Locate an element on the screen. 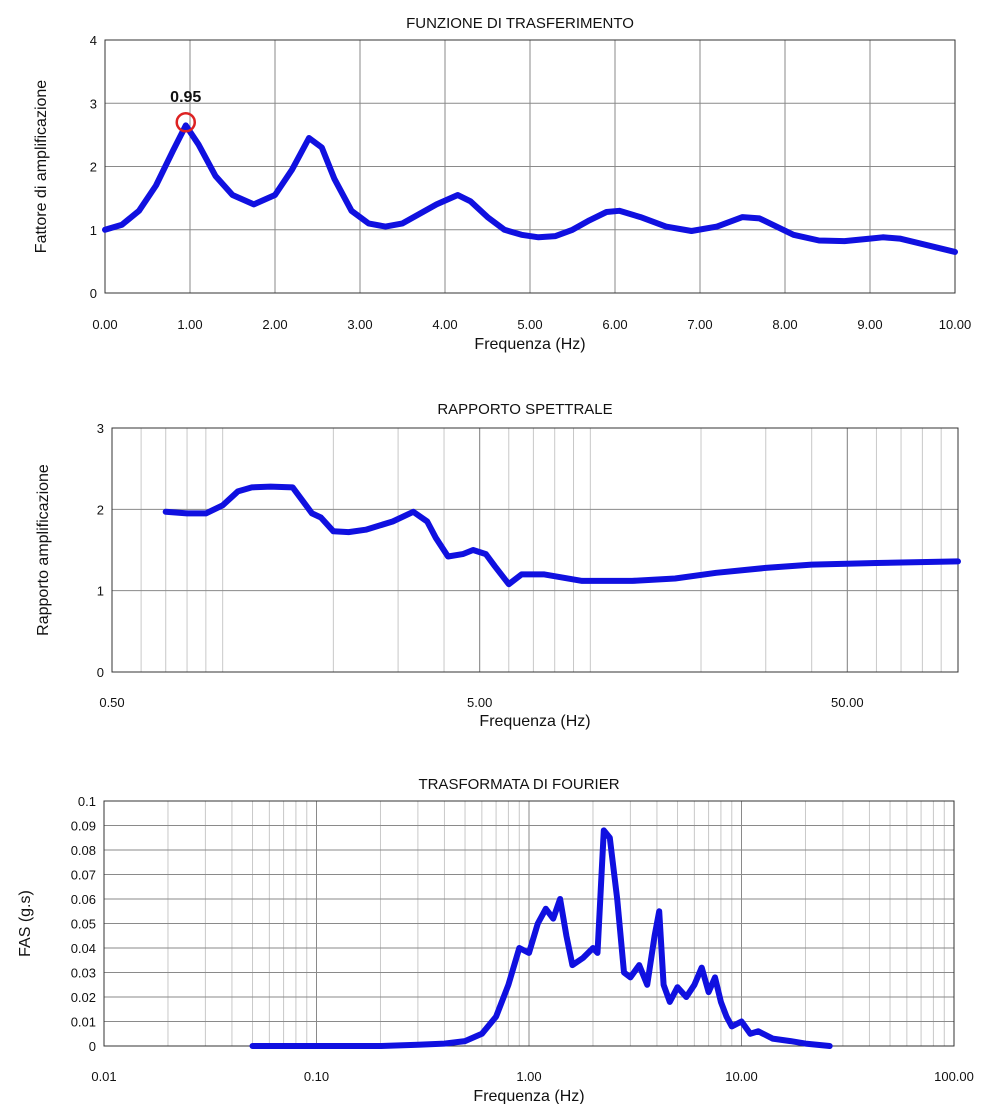 The height and width of the screenshot is (1104, 986). chart-2-series-line is located at coordinates (561, 535).